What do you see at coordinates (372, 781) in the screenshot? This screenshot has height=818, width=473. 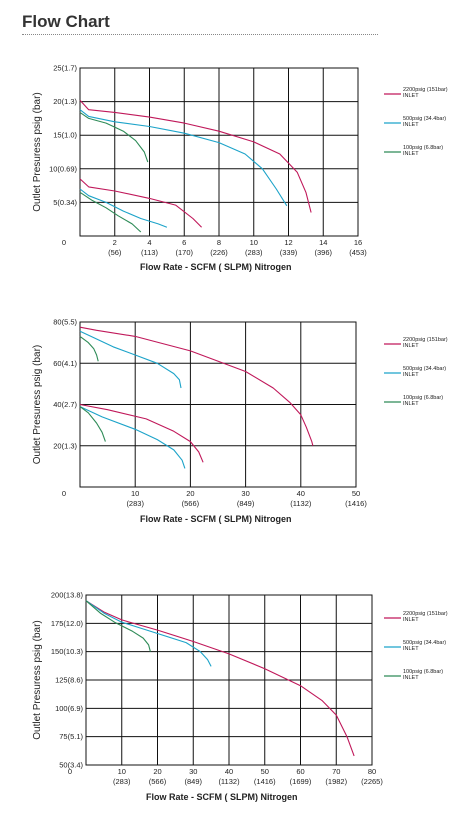 I see `chart3-x-tick-sublabel: (2265)` at bounding box center [372, 781].